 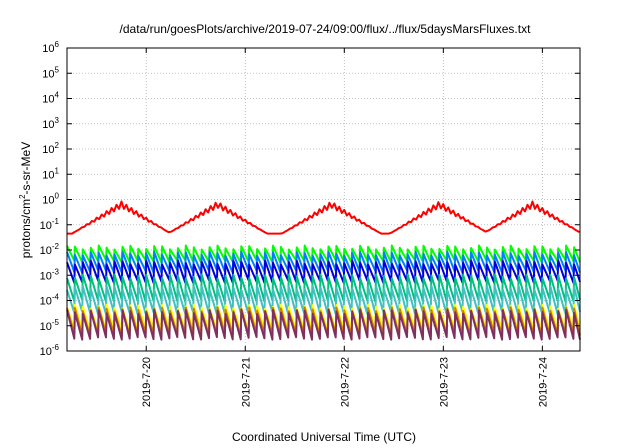 I want to click on y-tick-label: 10¹, so click(x=50, y=173).